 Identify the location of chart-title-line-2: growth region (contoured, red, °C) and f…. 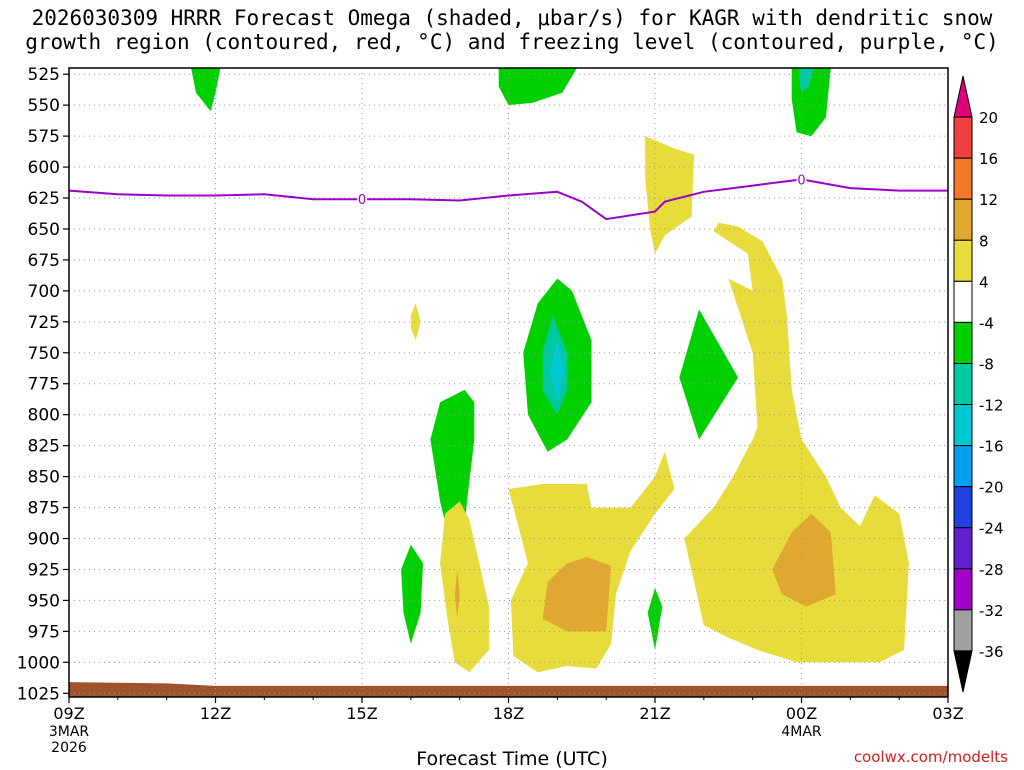
(512, 42).